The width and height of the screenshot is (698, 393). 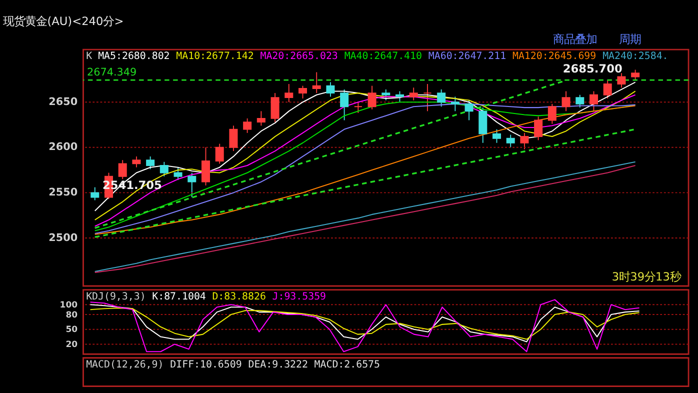 I want to click on ref-line-label: 2674.349, so click(x=112, y=72).